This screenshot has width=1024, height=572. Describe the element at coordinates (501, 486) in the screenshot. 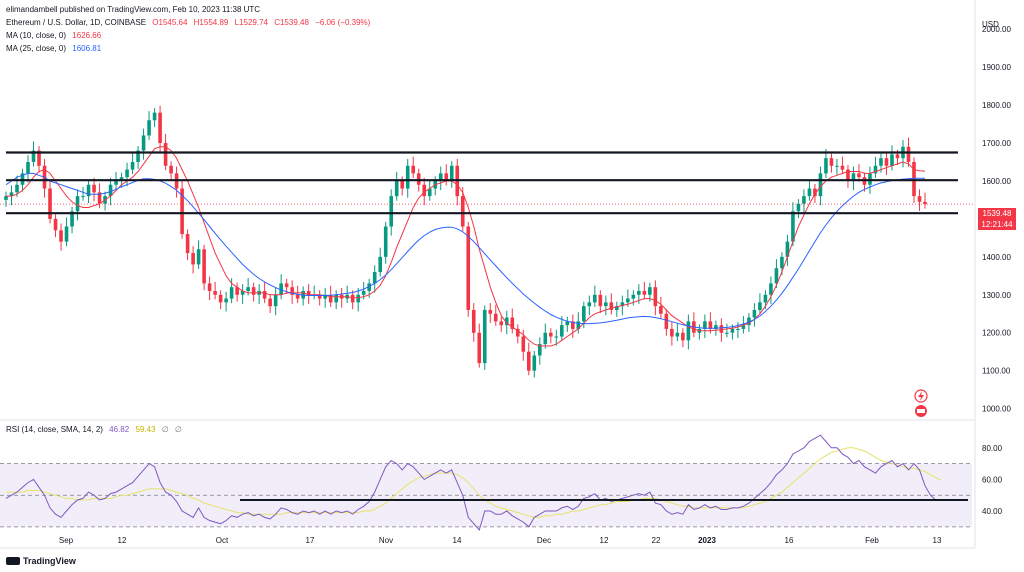

I see `rsi-background: 40.00 60.00 80.00` at that location.